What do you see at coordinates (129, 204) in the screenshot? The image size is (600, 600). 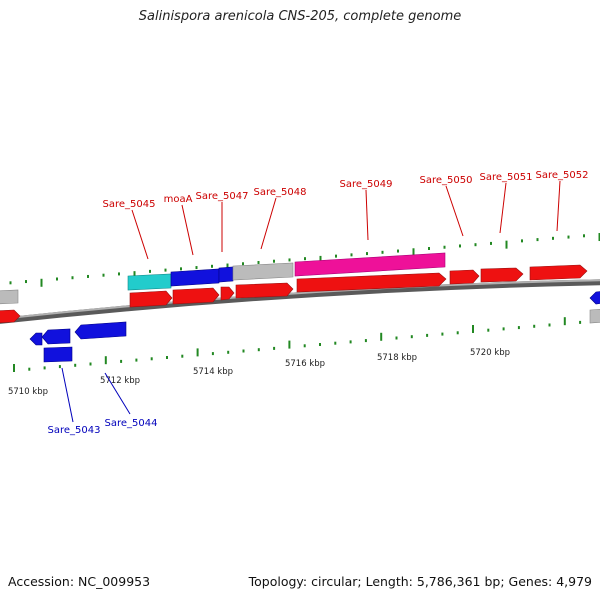 I see `gene-label-sare_5045: Sare_5045` at bounding box center [129, 204].